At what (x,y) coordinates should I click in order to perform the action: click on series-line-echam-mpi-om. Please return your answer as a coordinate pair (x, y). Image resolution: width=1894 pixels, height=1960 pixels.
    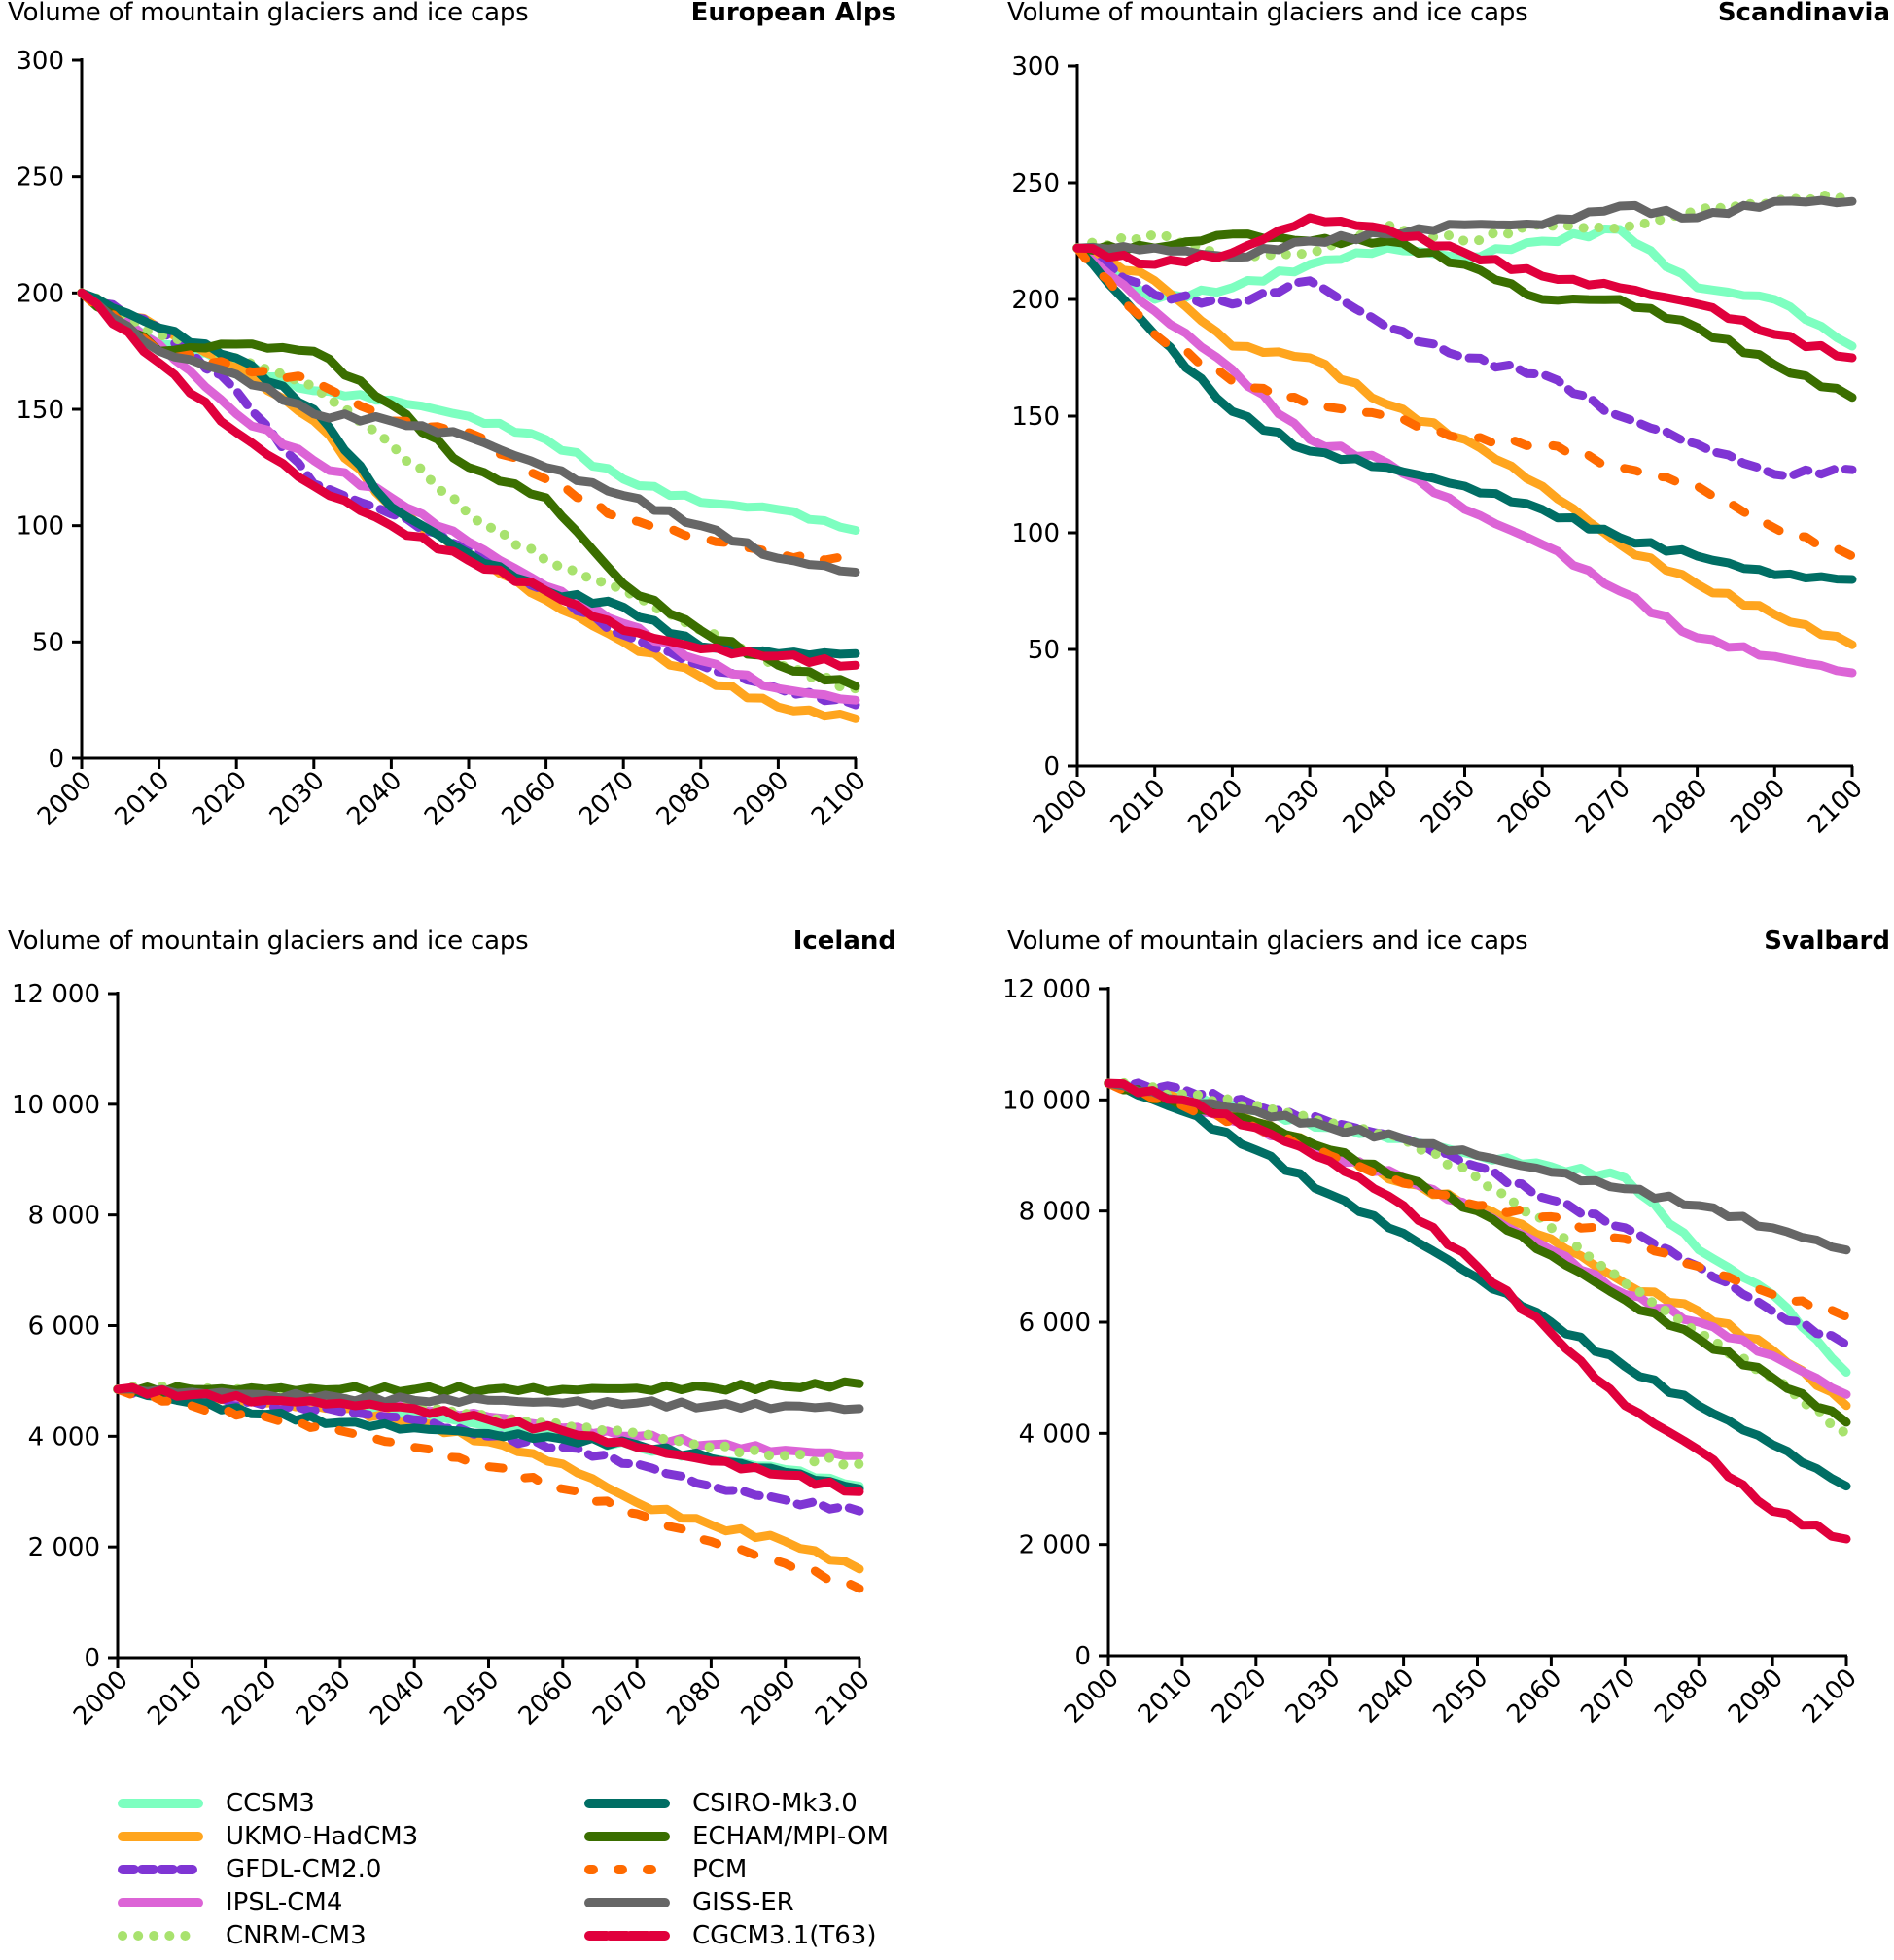
    Looking at the image, I should click on (468, 489).